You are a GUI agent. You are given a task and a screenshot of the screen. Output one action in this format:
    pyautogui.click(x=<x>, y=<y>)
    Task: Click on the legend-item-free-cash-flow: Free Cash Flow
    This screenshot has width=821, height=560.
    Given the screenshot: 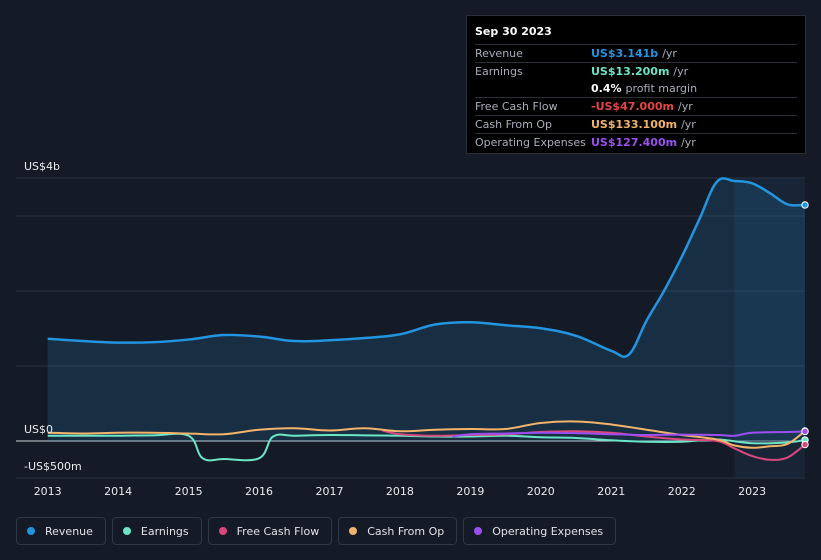 What is the action you would take?
    pyautogui.click(x=270, y=531)
    